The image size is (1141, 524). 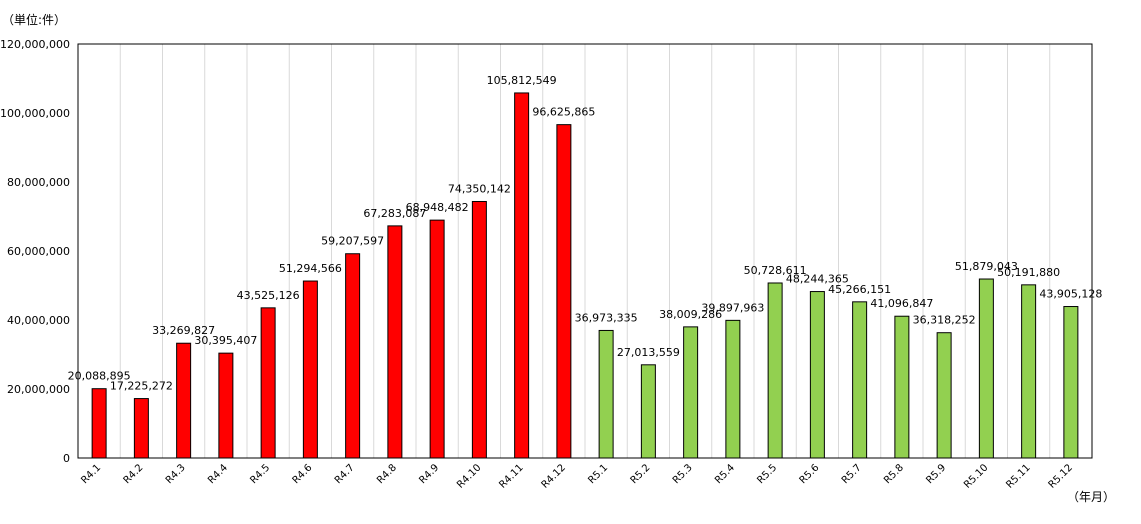 I want to click on x-unit-label: （年月）, so click(x=1091, y=497).